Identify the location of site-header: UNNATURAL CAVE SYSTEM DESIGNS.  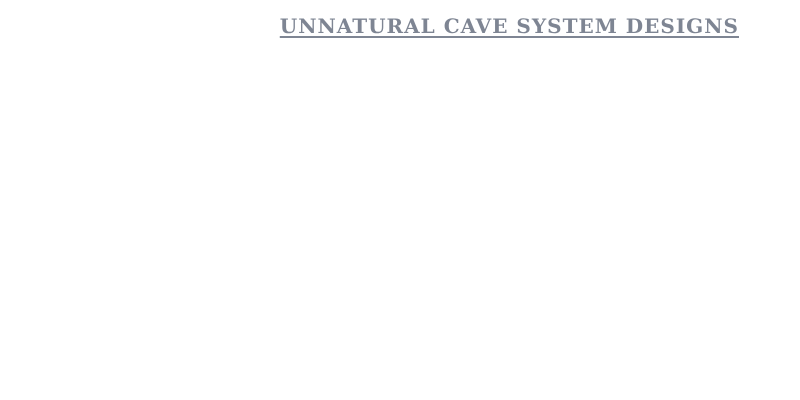
(509, 26).